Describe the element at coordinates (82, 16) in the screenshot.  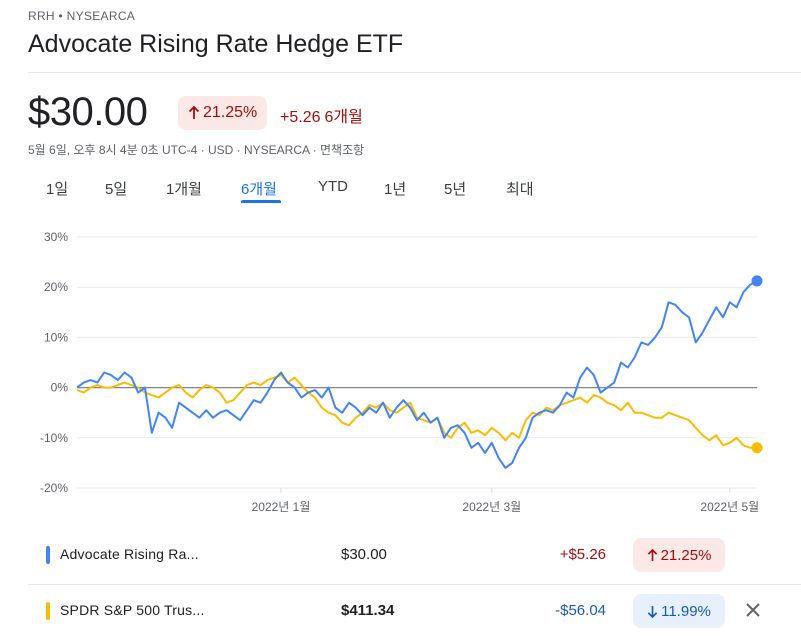
I see `ticker-label: RRH • NYSEARCA` at that location.